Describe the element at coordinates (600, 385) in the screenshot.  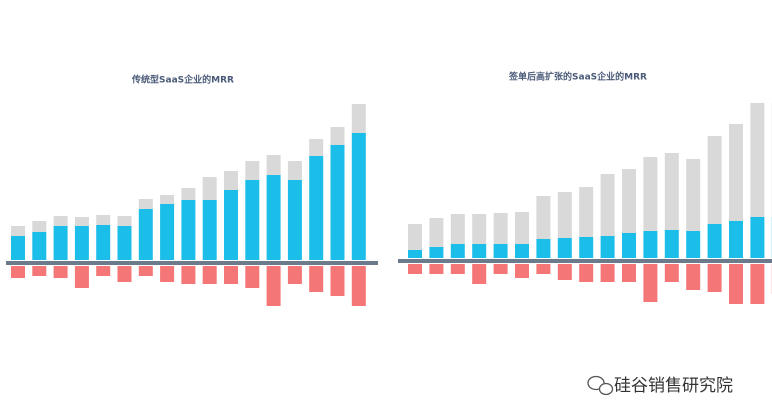
I see `watermark-icon` at that location.